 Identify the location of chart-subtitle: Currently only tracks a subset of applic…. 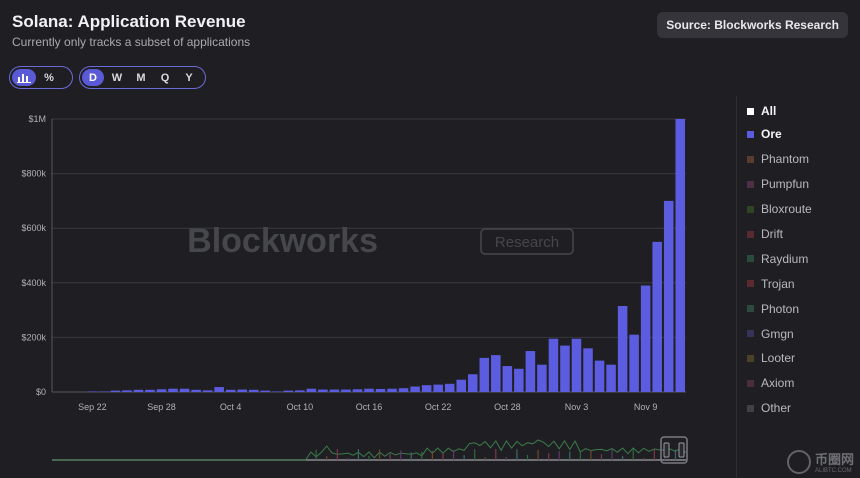
(131, 42).